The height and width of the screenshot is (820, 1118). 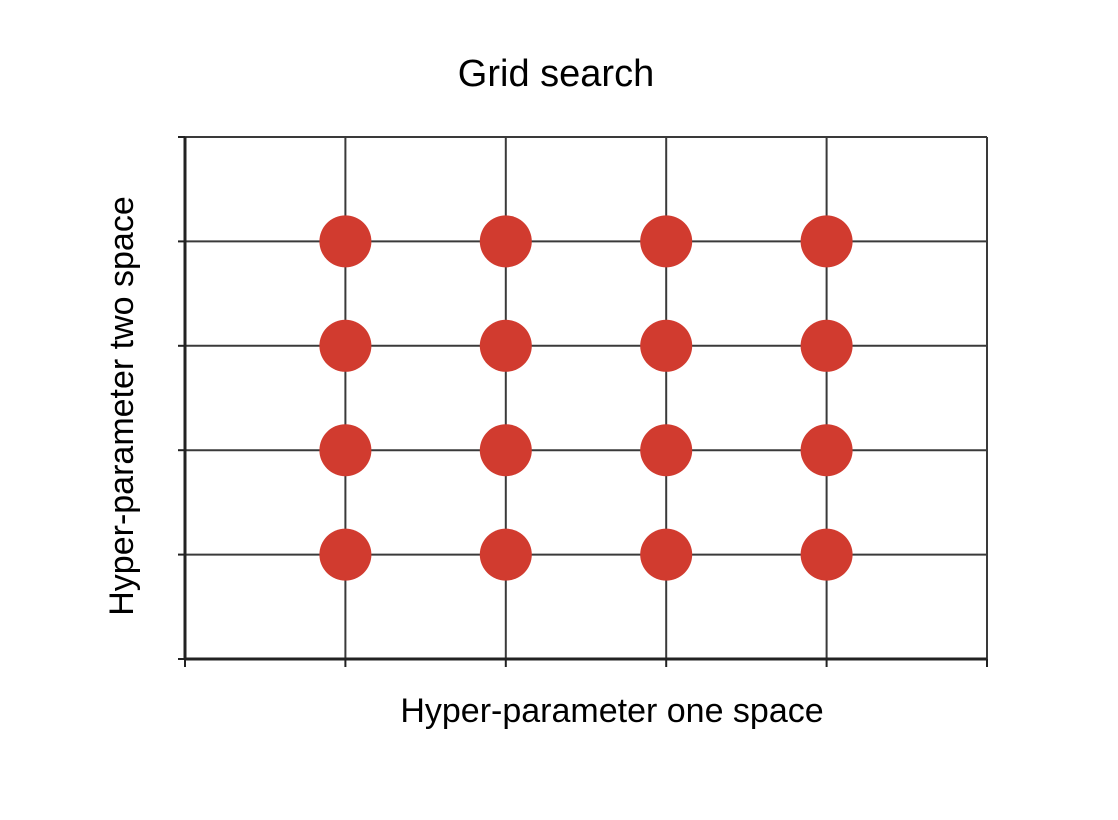 I want to click on diagram-title: Grid search, so click(x=556, y=74).